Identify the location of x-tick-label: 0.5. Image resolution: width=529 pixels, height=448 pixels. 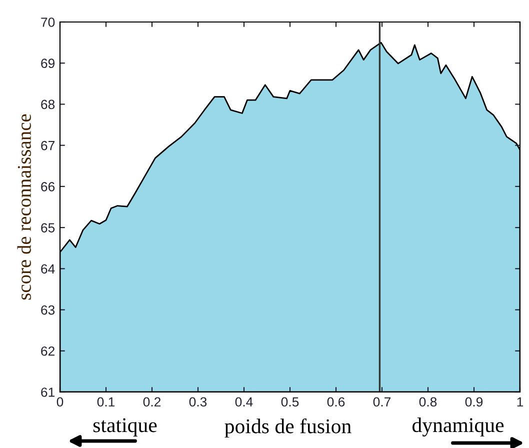
(290, 402).